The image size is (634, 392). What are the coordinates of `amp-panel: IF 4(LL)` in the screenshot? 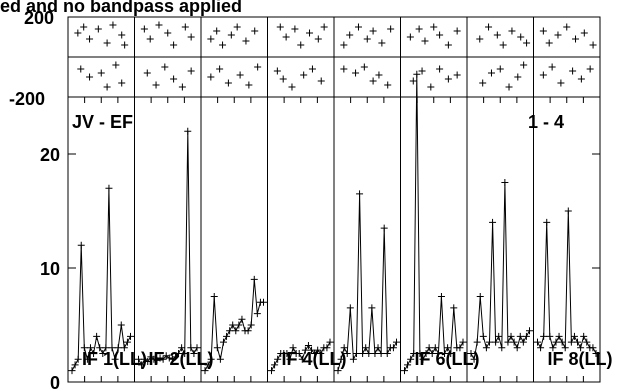 It's located at (307, 239).